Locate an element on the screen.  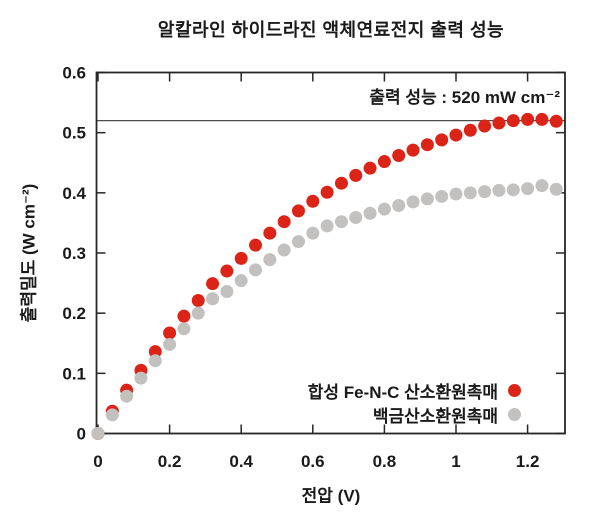
y-tick-label: 0 is located at coordinates (81, 434).